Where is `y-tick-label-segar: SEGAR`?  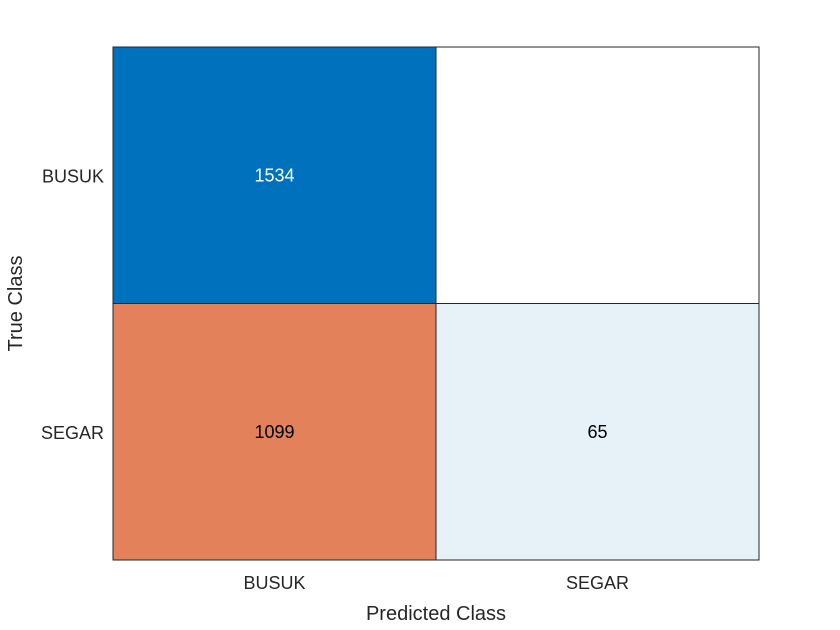
y-tick-label-segar: SEGAR is located at coordinates (72, 433).